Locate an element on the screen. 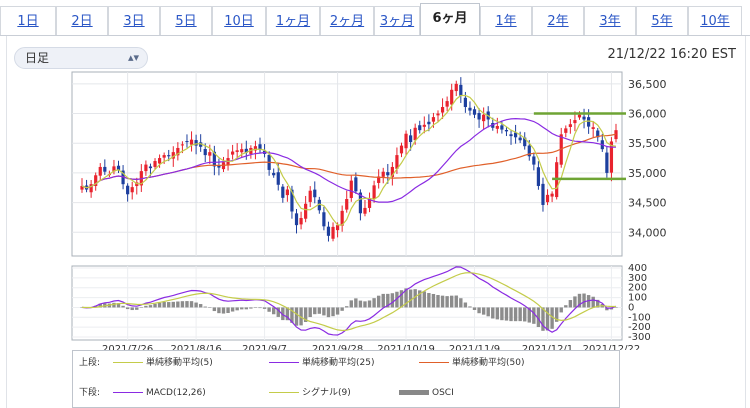  price-tick-label: 36,500 is located at coordinates (647, 84).